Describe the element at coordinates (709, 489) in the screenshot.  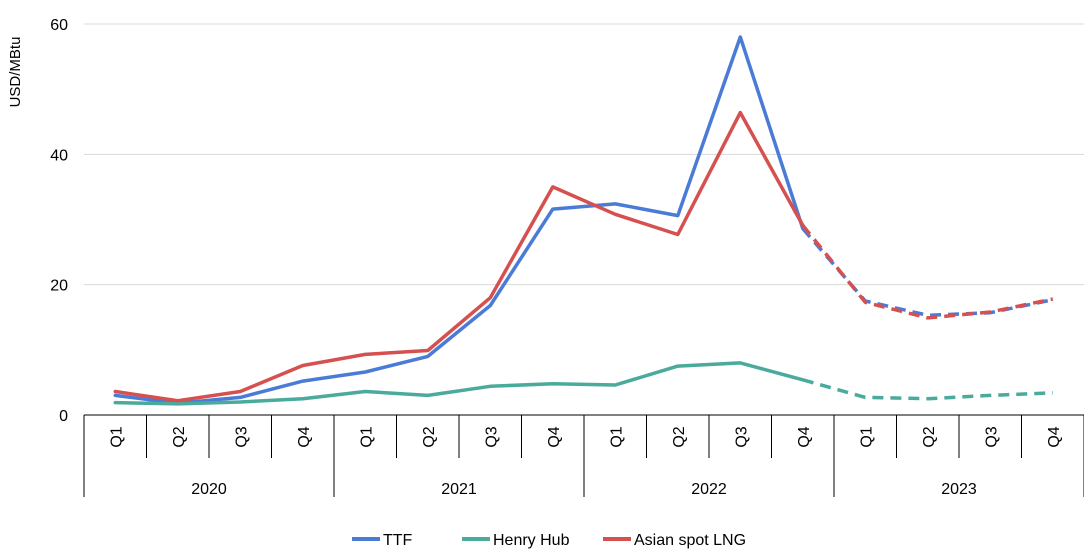
I see `year-label: 2022` at that location.